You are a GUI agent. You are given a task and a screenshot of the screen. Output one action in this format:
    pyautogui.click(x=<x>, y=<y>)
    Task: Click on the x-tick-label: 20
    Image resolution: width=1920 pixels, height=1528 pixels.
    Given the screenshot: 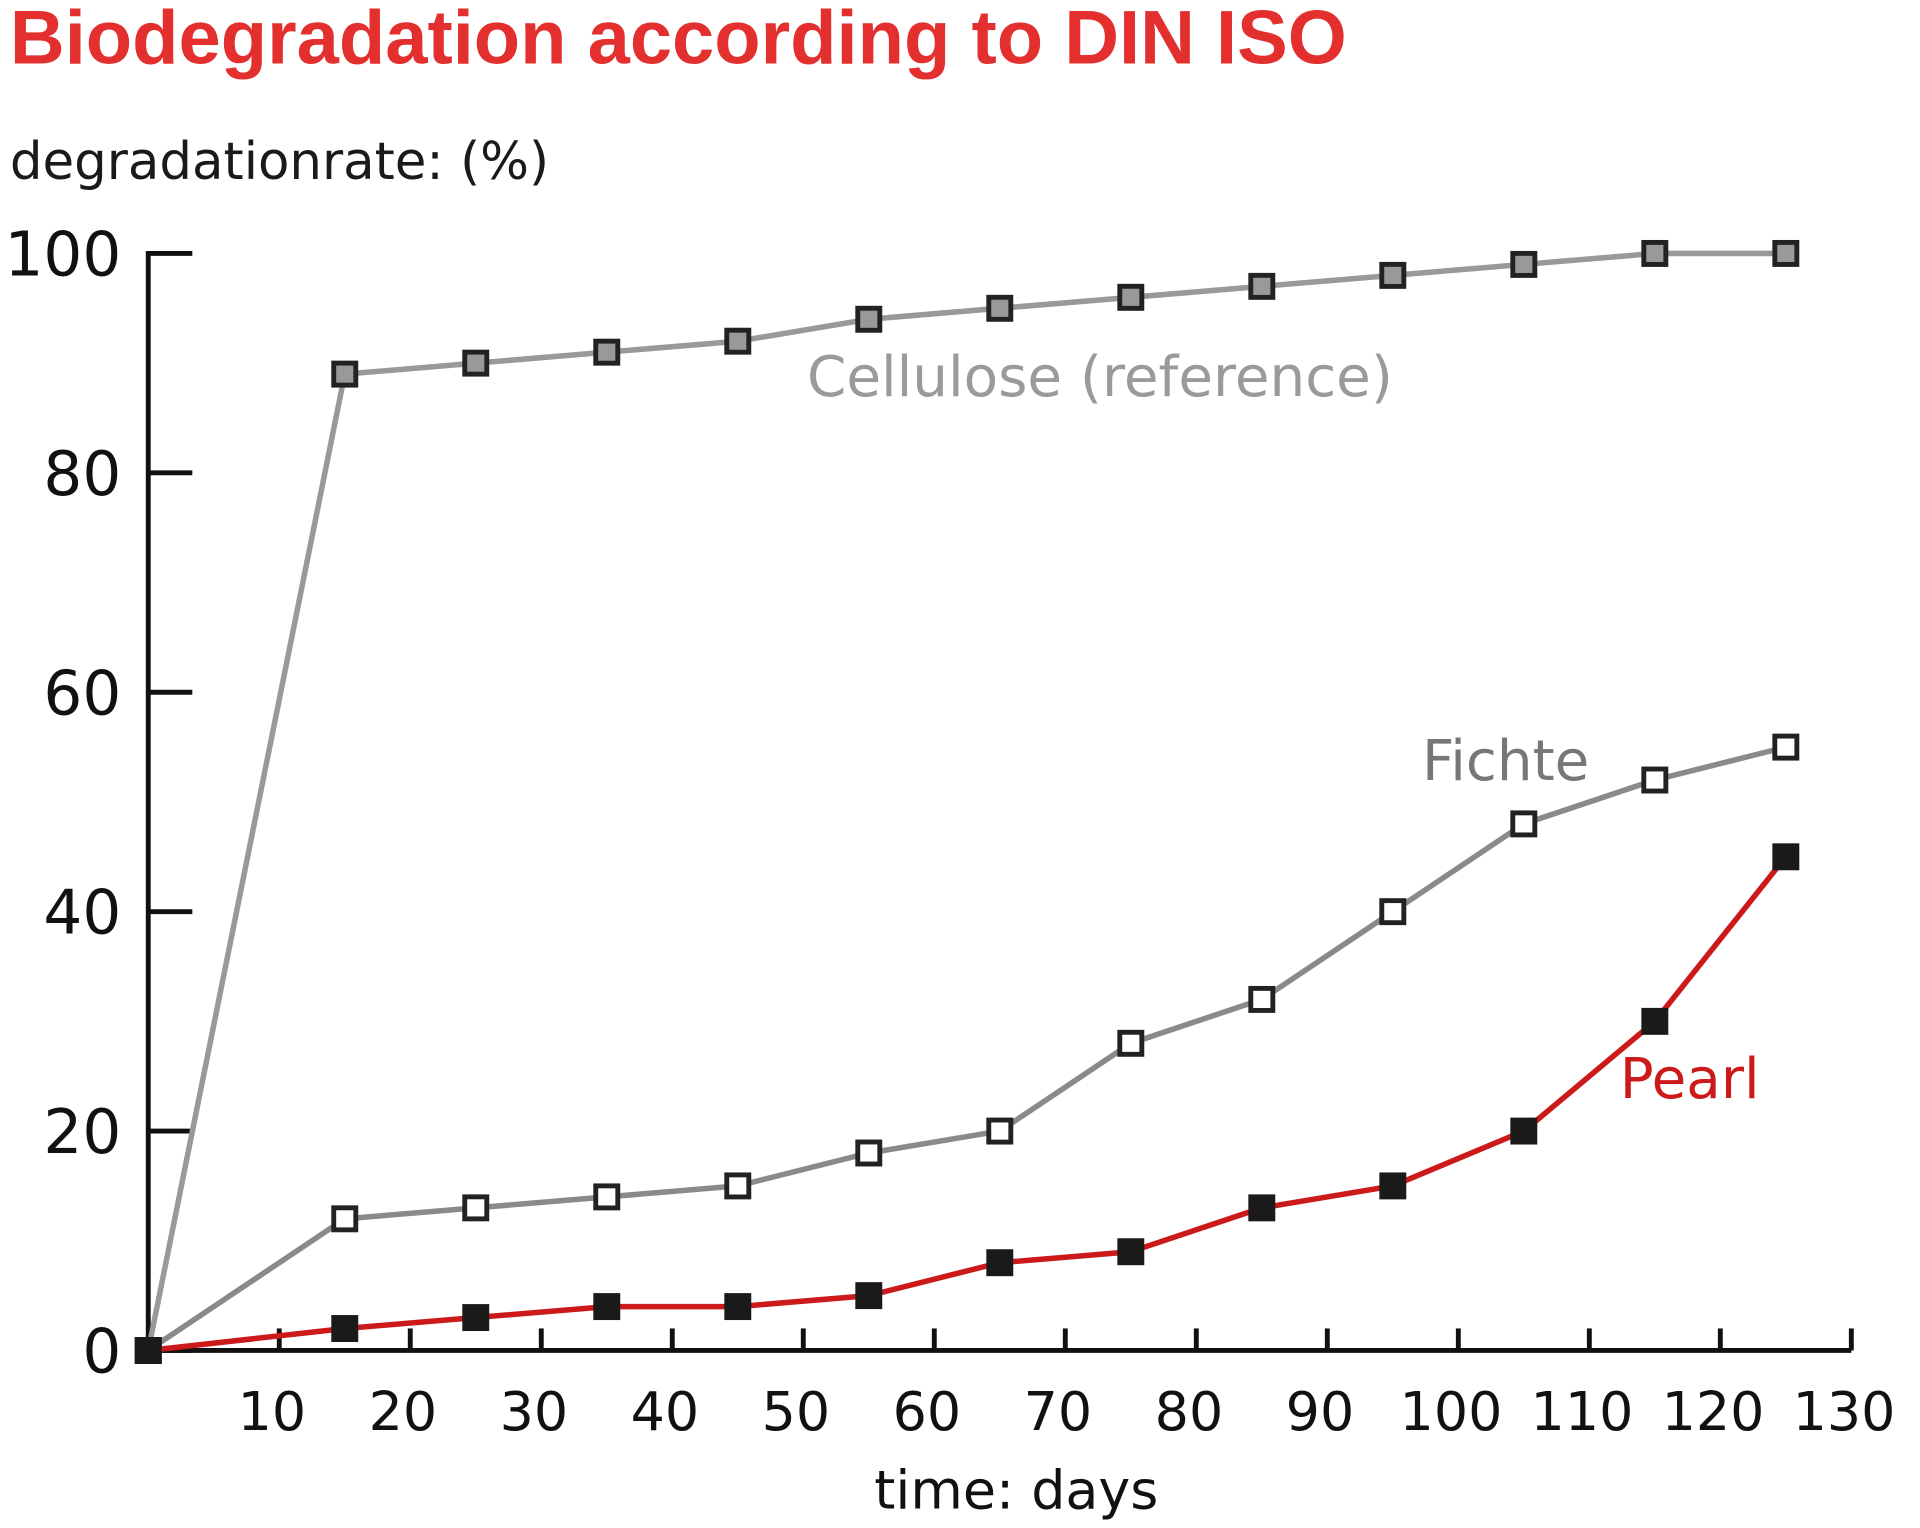 What is the action you would take?
    pyautogui.click(x=403, y=1411)
    